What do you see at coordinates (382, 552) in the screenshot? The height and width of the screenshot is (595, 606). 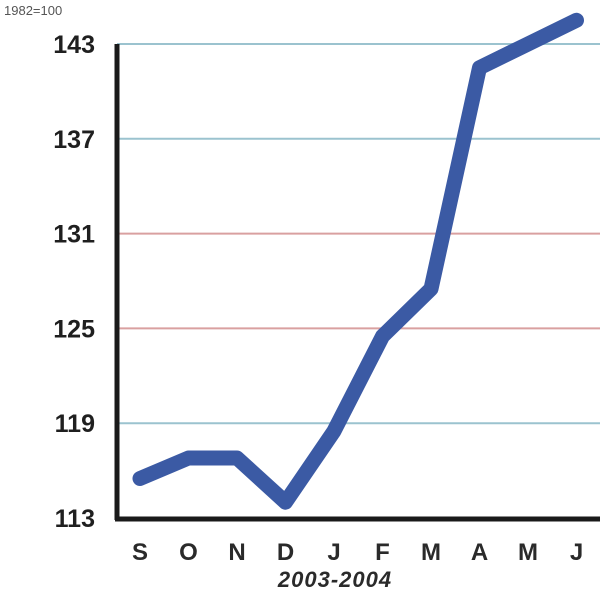 I see `x-tick-label: F` at bounding box center [382, 552].